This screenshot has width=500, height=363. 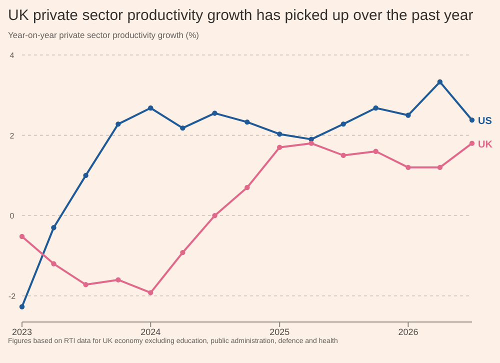 I want to click on y-tick-label: 2, so click(x=12, y=135).